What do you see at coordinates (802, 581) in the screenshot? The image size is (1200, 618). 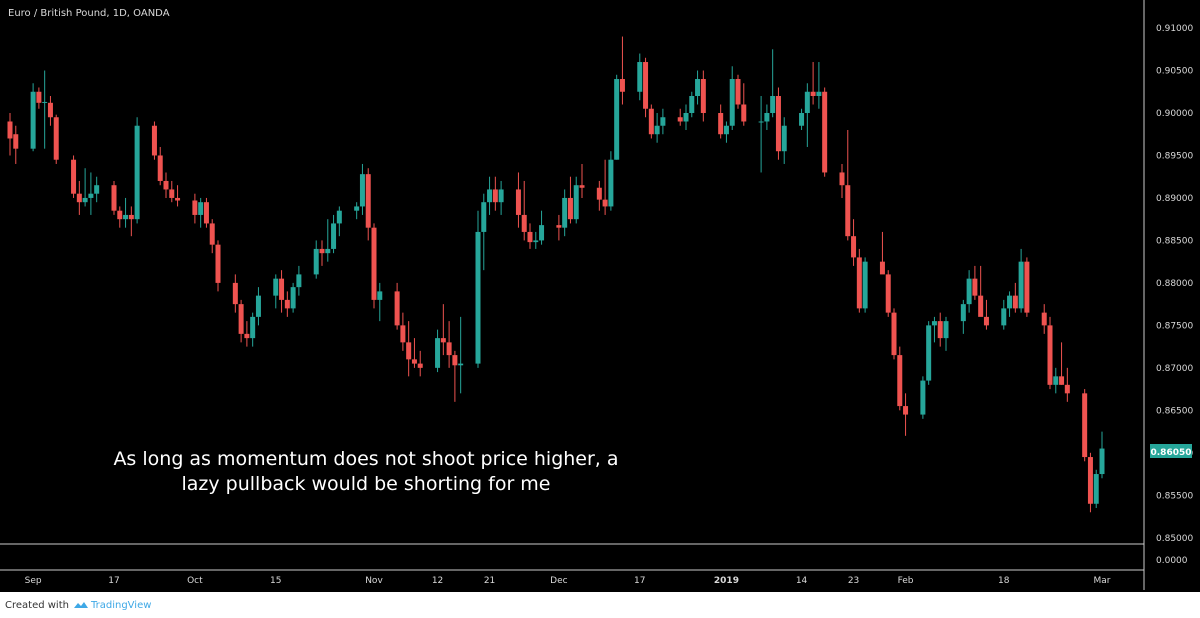 I see `time-tick-label: 14` at bounding box center [802, 581].